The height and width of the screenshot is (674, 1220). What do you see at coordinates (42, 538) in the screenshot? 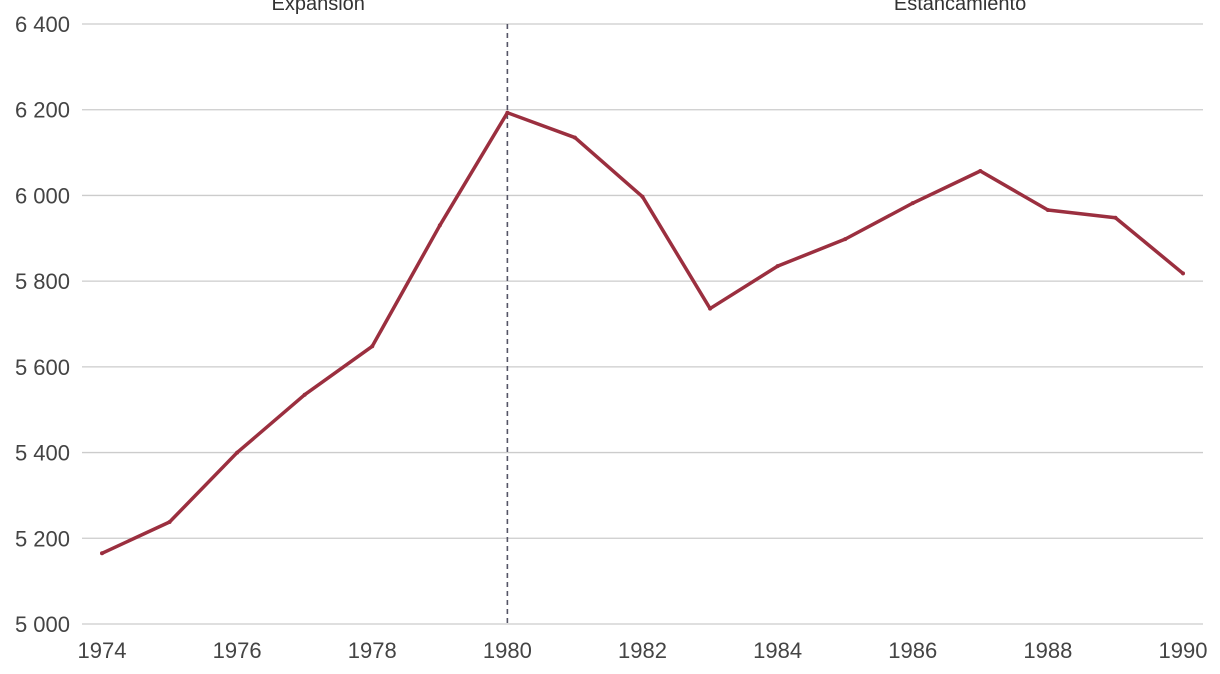
I see `y-tick-label: 5 200` at bounding box center [42, 538].